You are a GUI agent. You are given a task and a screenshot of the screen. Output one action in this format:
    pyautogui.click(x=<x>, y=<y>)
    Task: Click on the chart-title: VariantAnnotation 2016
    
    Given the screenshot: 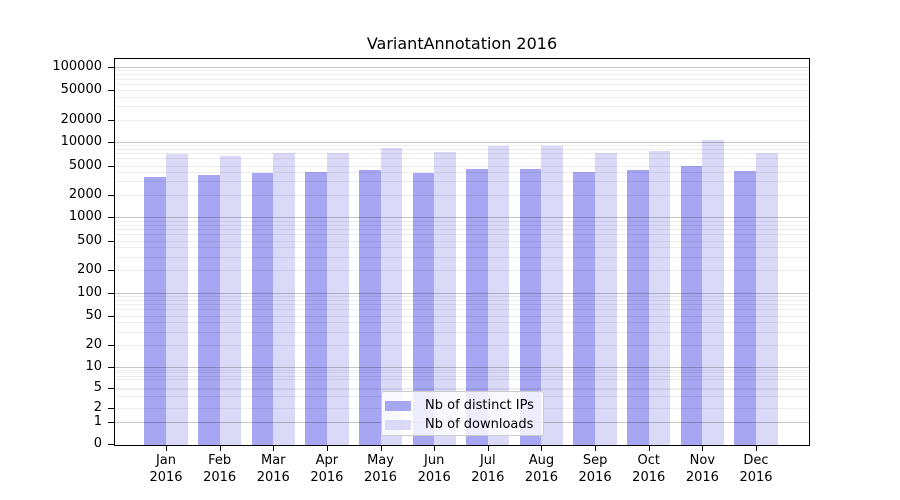 What is the action you would take?
    pyautogui.click(x=462, y=43)
    